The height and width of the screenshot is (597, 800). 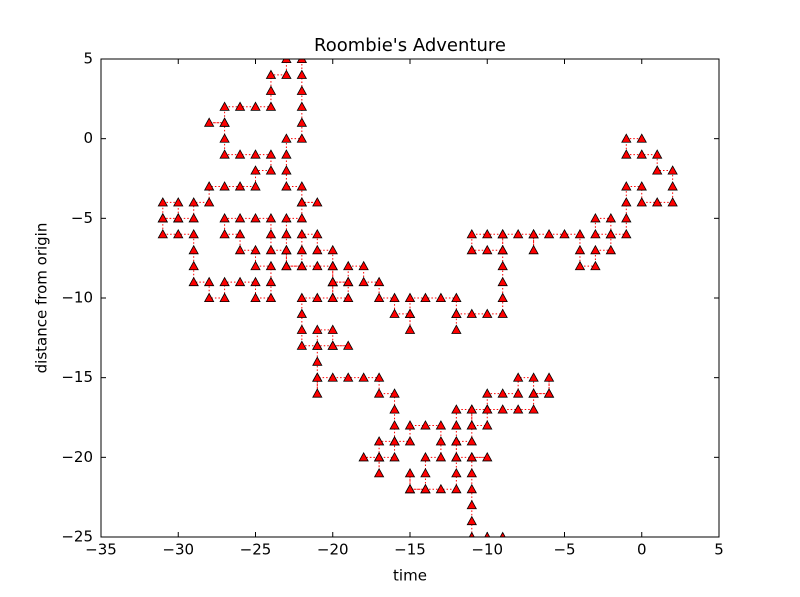 What do you see at coordinates (42, 298) in the screenshot?
I see `y-axis-label: distance from origin` at bounding box center [42, 298].